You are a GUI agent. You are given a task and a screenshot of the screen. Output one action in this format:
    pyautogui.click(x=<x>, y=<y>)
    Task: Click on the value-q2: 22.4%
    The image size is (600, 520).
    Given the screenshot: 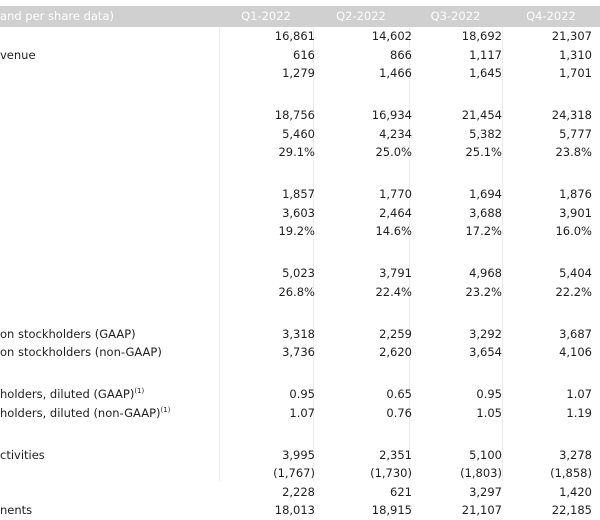 What is the action you would take?
    pyautogui.click(x=393, y=291)
    